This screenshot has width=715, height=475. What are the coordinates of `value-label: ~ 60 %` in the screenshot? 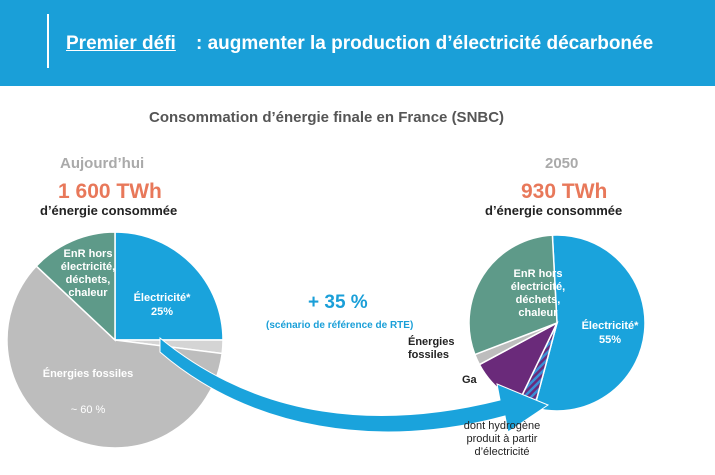 It's located at (88, 410).